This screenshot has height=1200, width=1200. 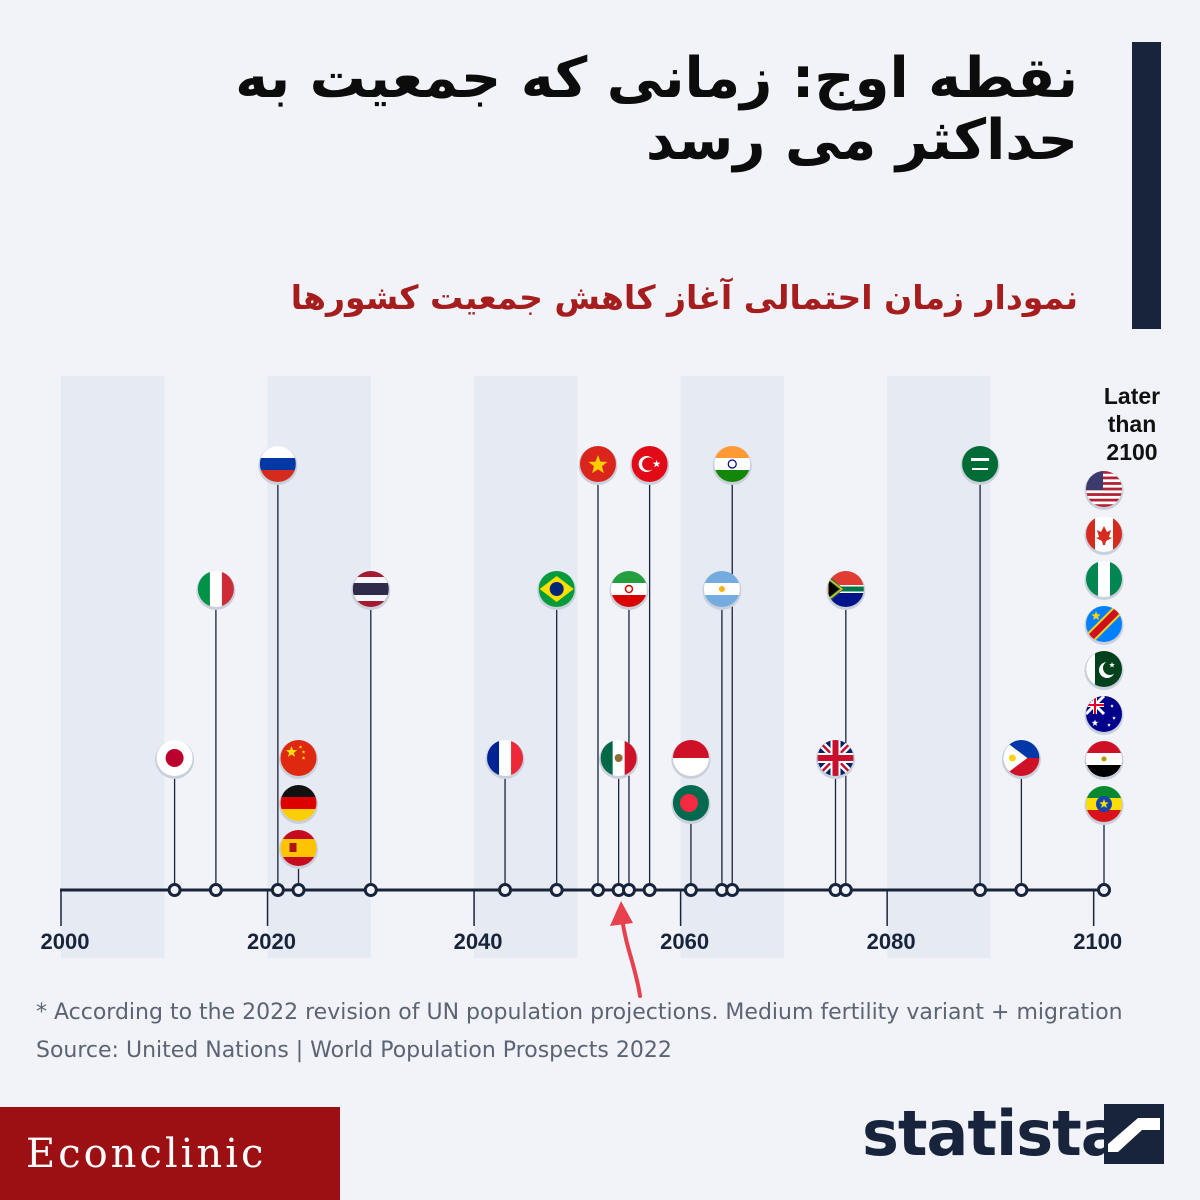 What do you see at coordinates (619, 759) in the screenshot?
I see `mexico-flag-icon` at bounding box center [619, 759].